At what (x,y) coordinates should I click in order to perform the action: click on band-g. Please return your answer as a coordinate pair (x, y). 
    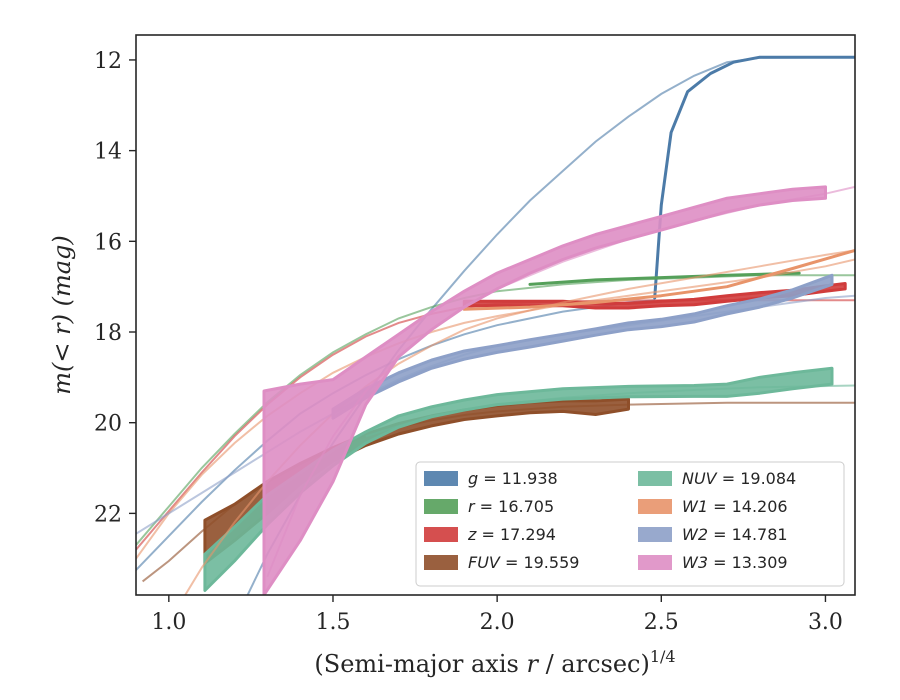
    Looking at the image, I should click on (754, 177).